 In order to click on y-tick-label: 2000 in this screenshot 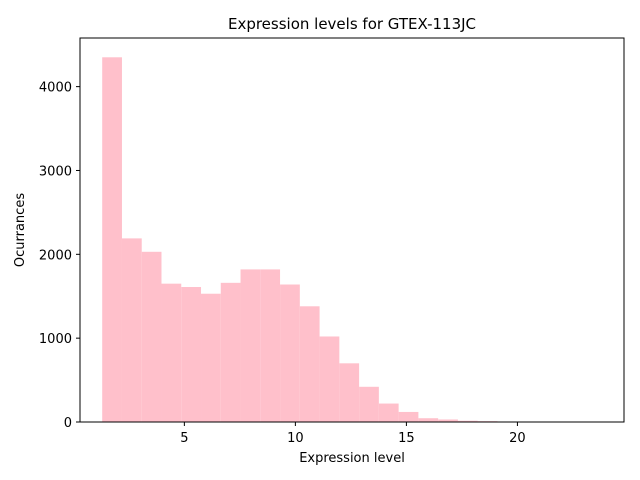, I will do `click(55, 255)`.